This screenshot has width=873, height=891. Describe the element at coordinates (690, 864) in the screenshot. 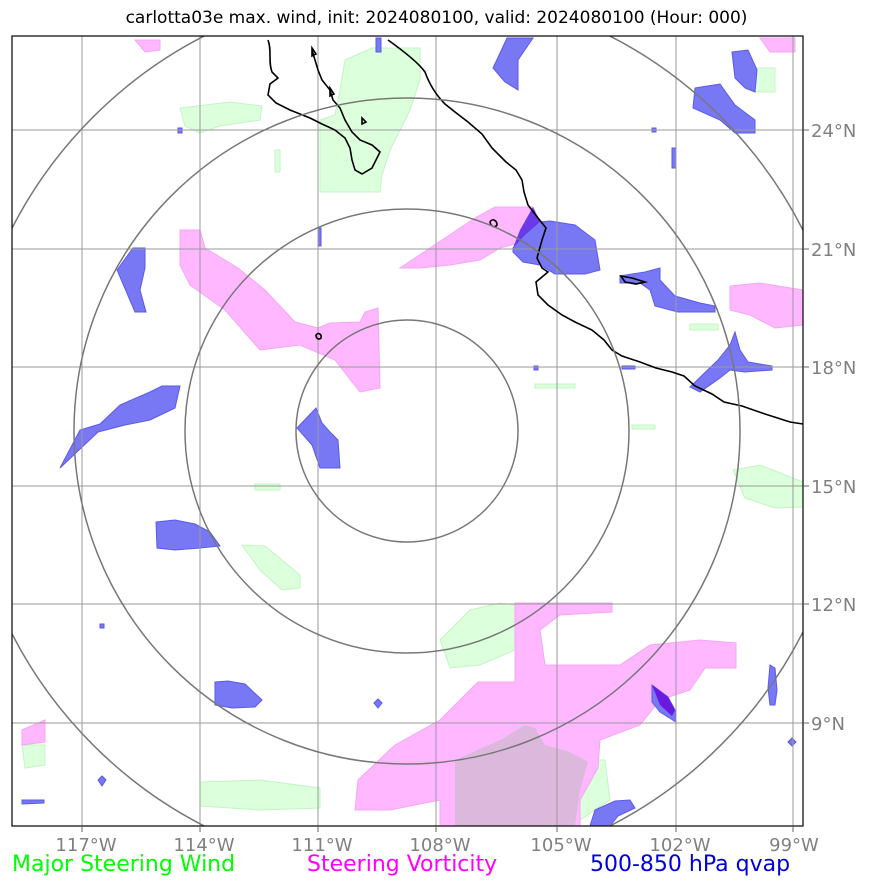

I see `legend-qvap: 500-850 hPa qvap` at that location.